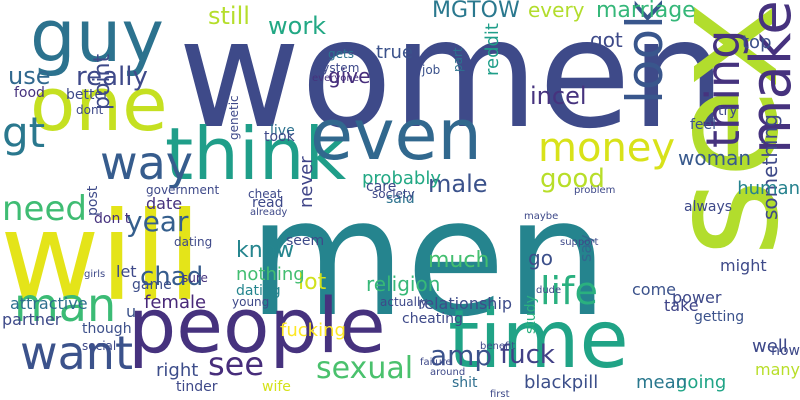 This screenshot has width=800, height=400. What do you see at coordinates (112, 219) in the screenshot?
I see `cloud-word: don t` at bounding box center [112, 219].